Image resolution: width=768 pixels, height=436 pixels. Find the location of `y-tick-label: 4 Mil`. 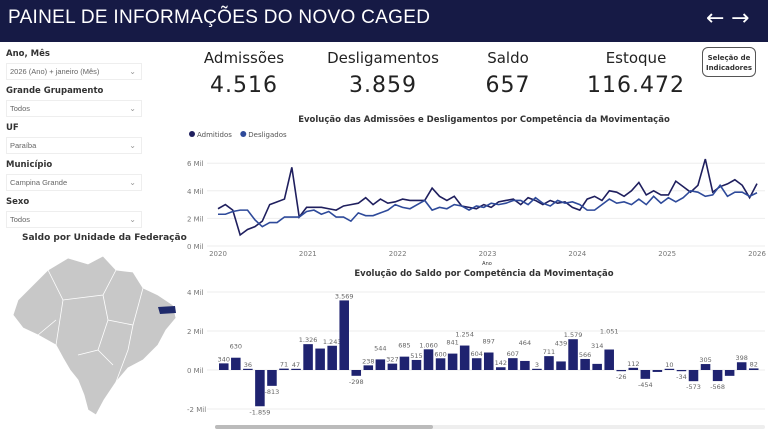

y-tick-label: 4 Mil is located at coordinates (195, 192).